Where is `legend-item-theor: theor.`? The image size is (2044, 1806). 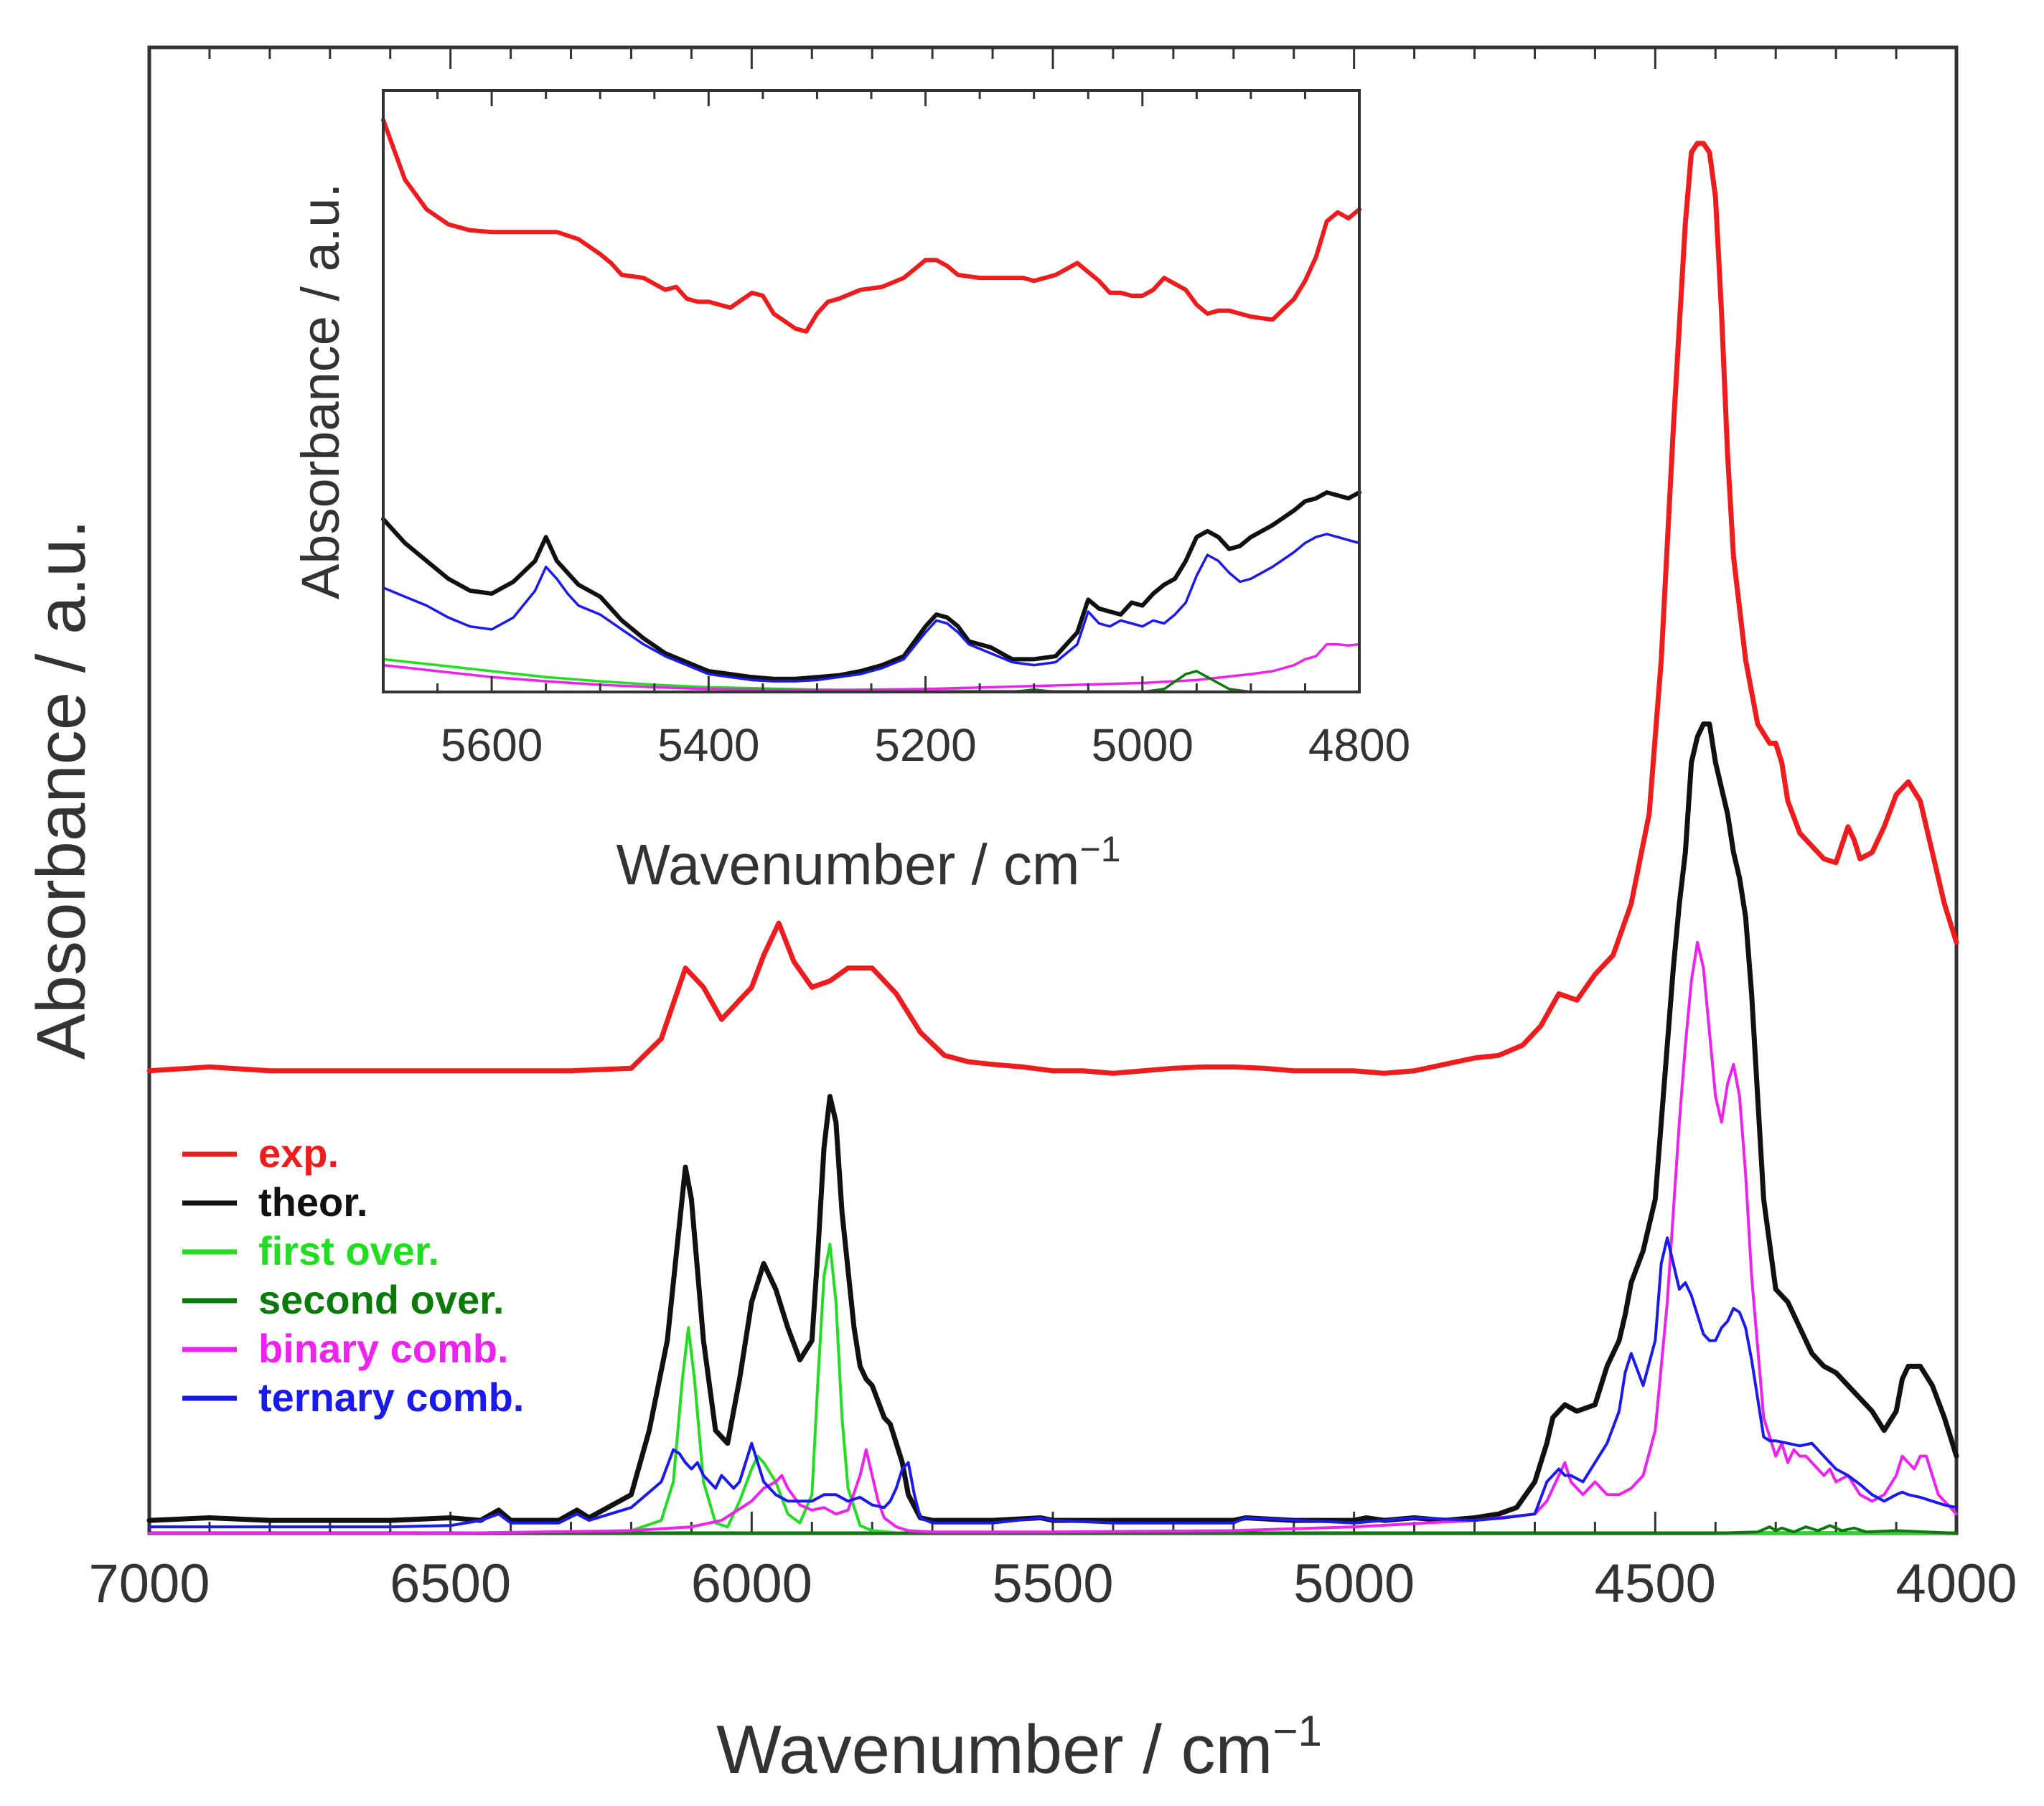
legend-item-theor: theor. is located at coordinates (274, 1202).